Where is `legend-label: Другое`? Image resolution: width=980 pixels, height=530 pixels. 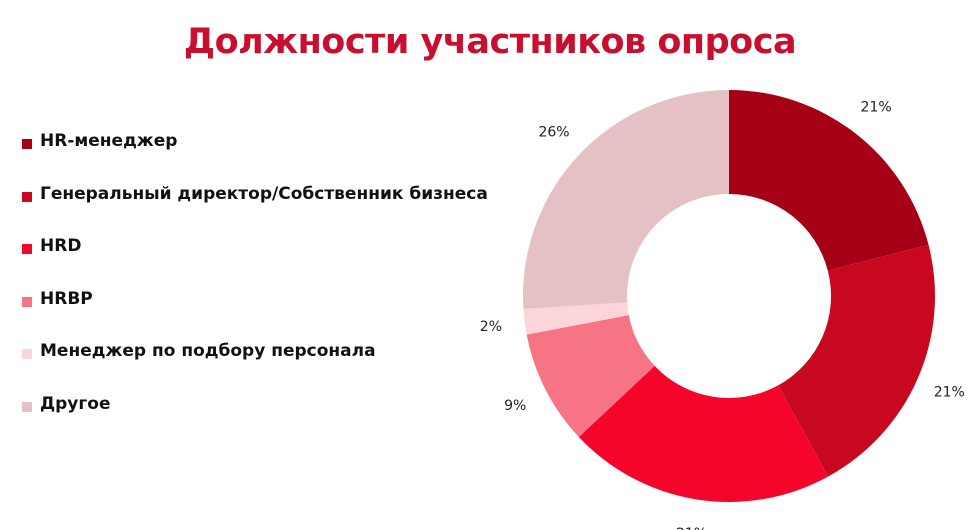 legend-label: Другое is located at coordinates (75, 403).